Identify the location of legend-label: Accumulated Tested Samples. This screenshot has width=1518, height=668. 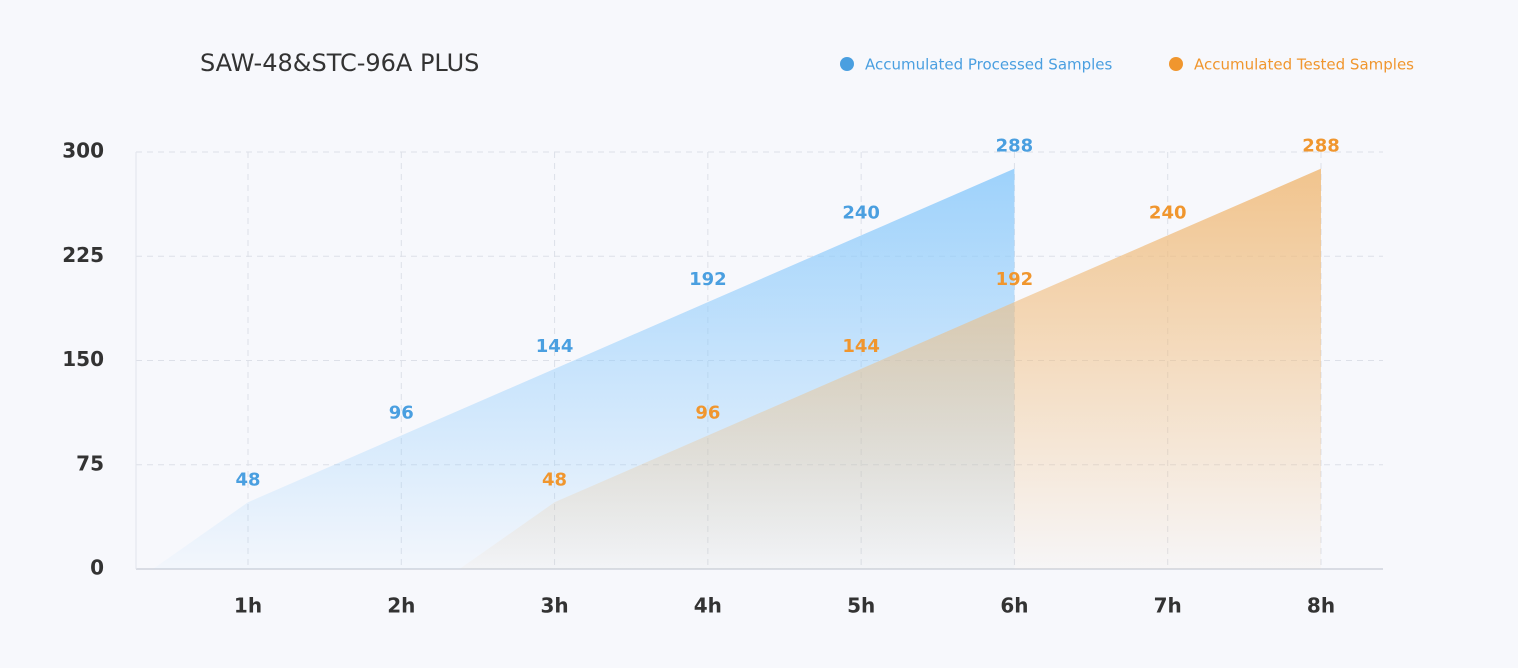
(1304, 65).